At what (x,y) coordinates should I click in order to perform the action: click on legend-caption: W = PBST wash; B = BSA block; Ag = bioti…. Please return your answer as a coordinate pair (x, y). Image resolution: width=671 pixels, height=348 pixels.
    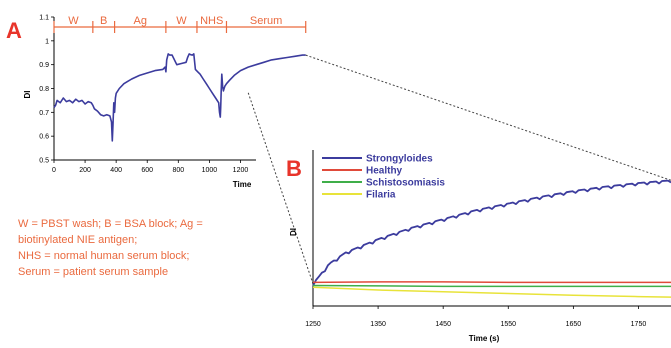
    Looking at the image, I should click on (148, 248).